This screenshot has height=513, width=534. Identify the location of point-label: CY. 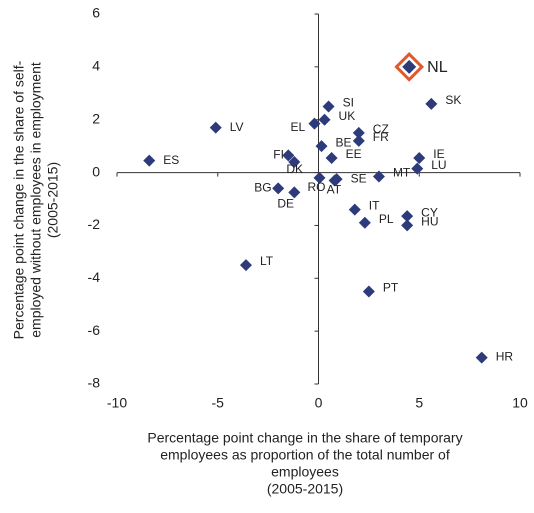
(429, 212).